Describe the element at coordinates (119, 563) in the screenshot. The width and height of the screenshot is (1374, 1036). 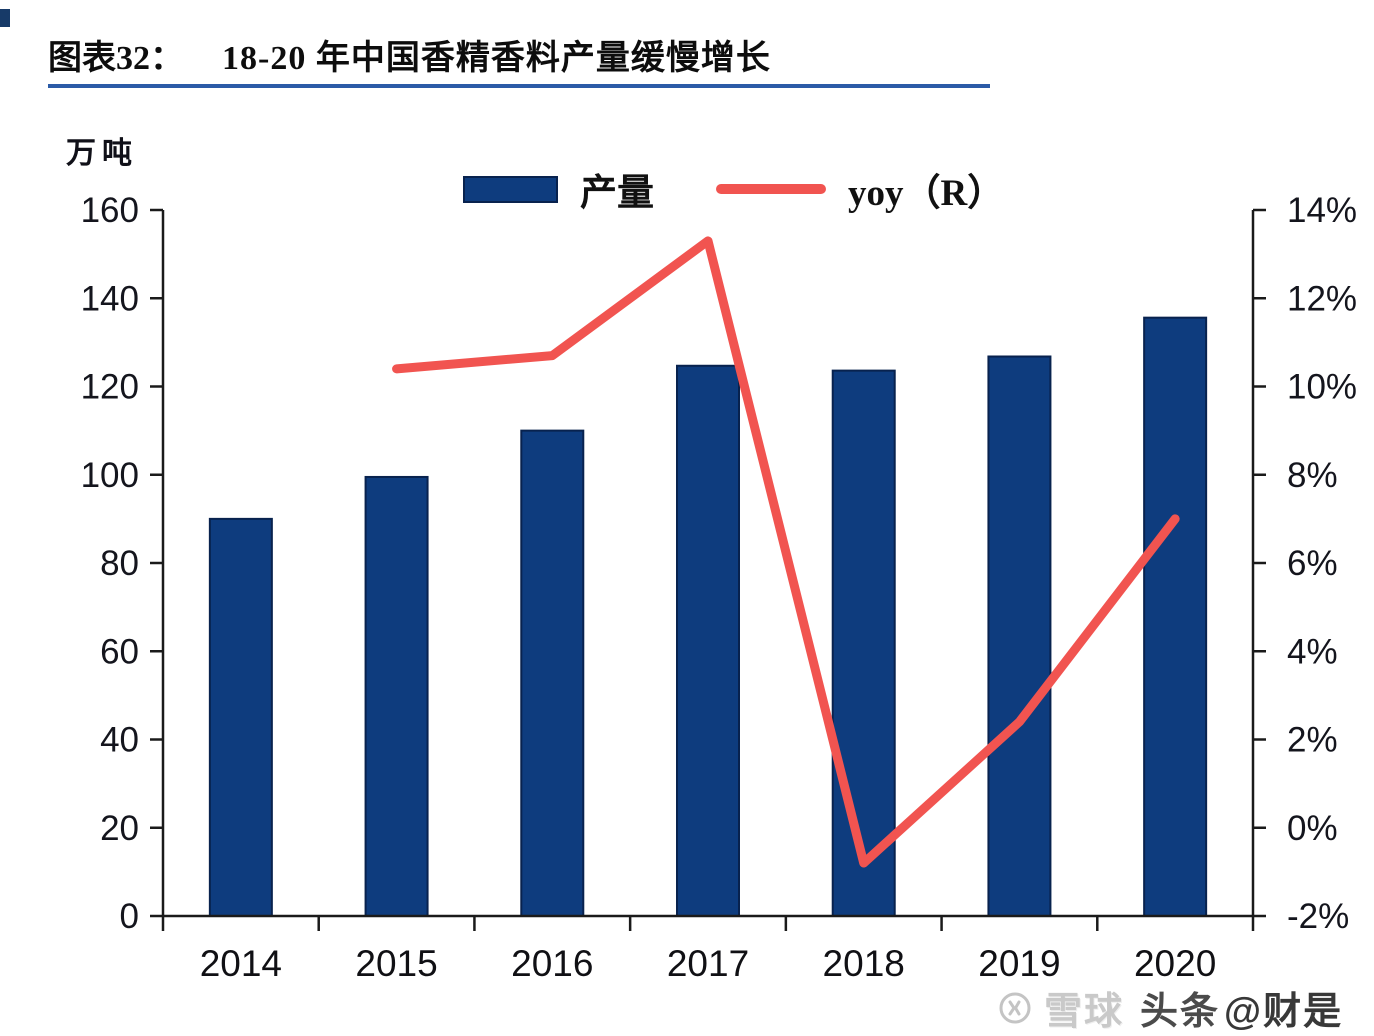
I see `left-tick-label-80: 80` at that location.